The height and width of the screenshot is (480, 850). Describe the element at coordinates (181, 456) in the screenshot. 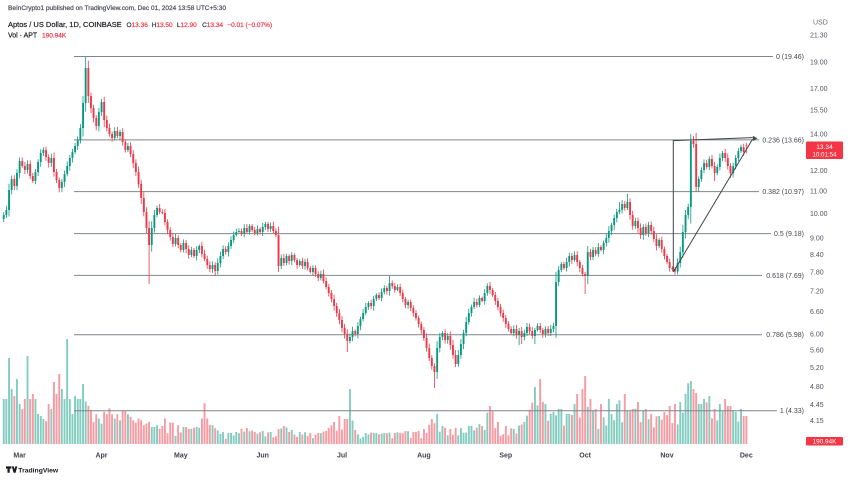

I see `svg-text: May` at that location.